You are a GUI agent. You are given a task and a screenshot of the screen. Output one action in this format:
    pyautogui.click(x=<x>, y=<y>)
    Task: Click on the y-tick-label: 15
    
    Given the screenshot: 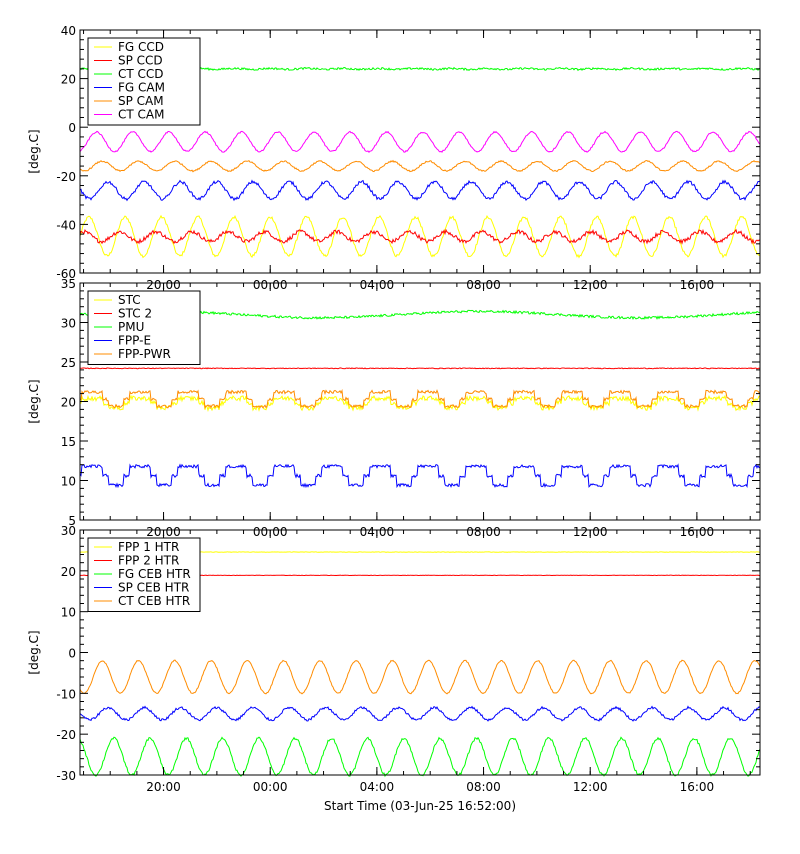 What is the action you would take?
    pyautogui.click(x=68, y=442)
    